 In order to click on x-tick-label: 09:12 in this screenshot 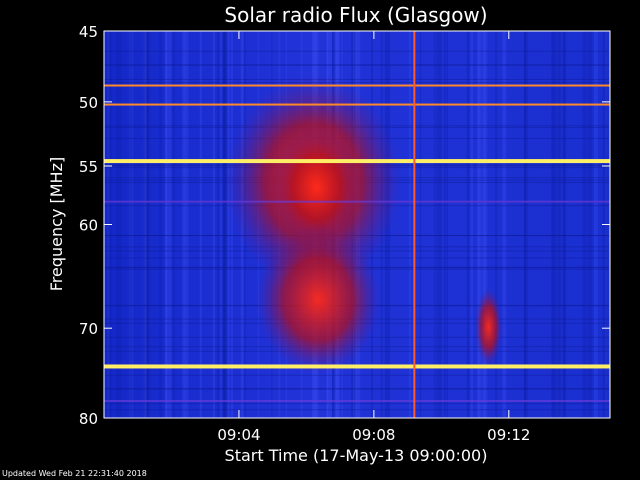, I will do `click(508, 435)`.